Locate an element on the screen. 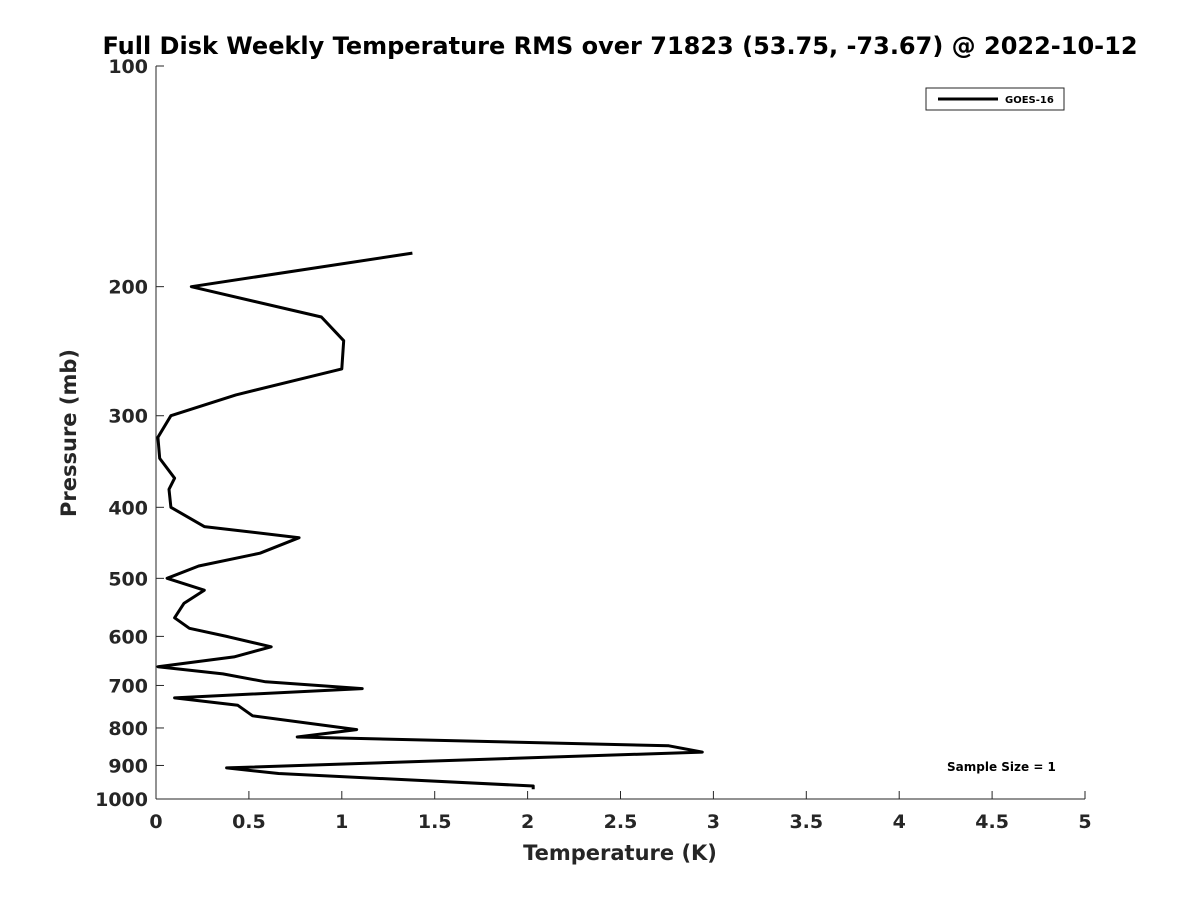  y-tick-label: 900 is located at coordinates (128, 766).